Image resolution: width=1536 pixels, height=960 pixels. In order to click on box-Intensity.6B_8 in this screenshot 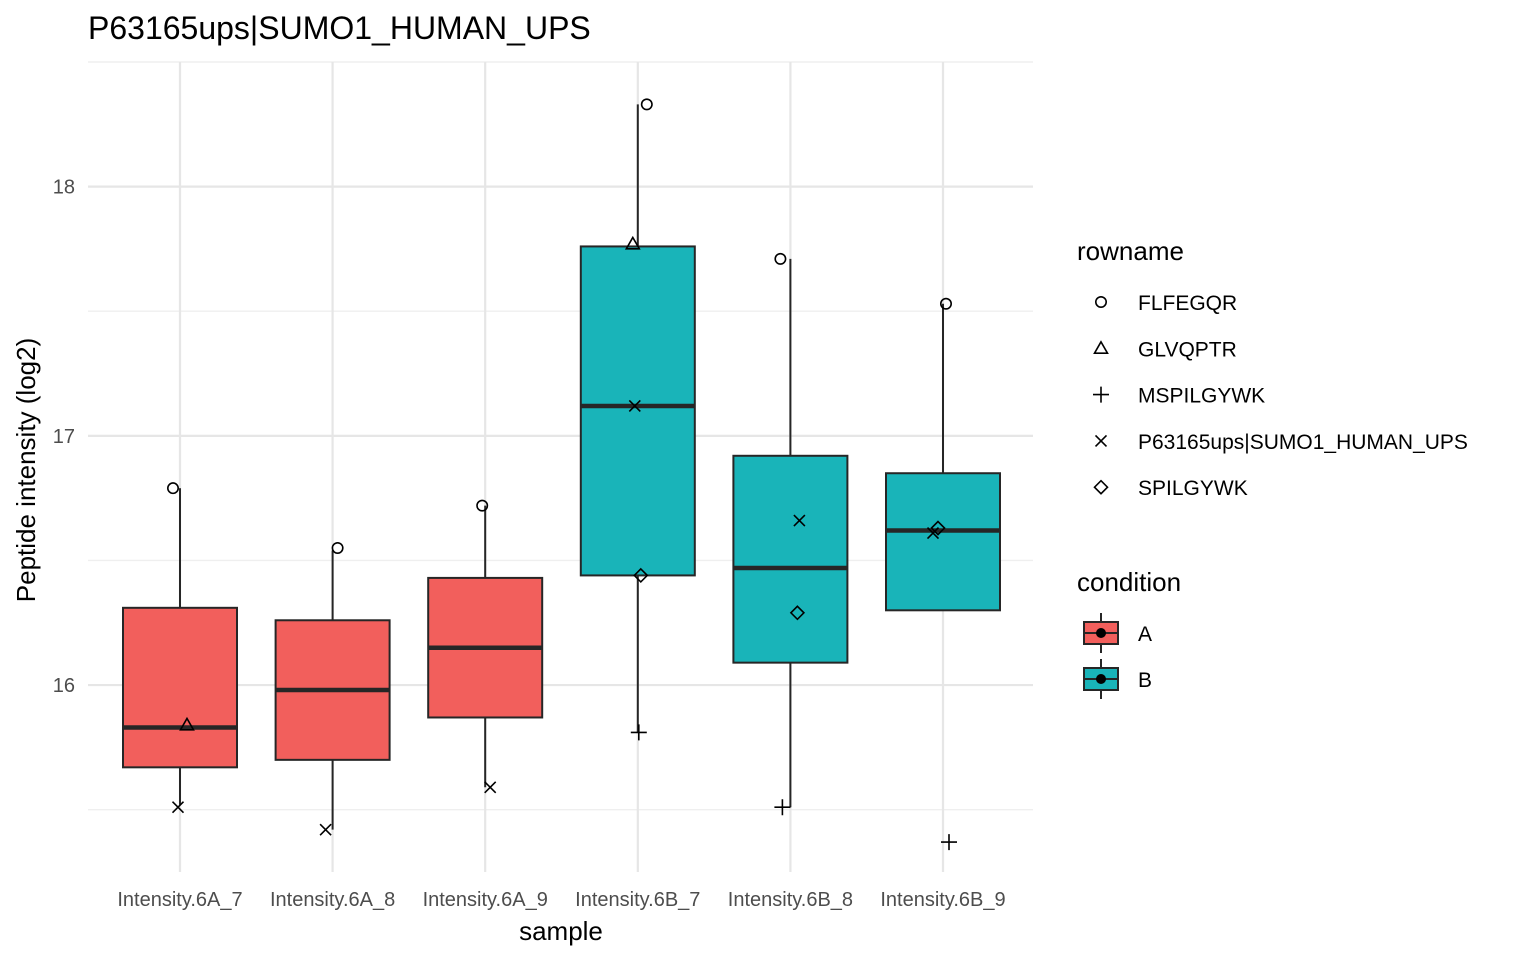, I will do `click(790, 533)`.